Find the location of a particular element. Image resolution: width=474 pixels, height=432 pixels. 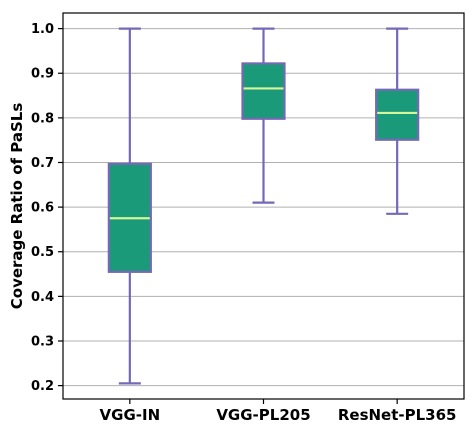

y-tick-label: 0.4 is located at coordinates (42, 297).